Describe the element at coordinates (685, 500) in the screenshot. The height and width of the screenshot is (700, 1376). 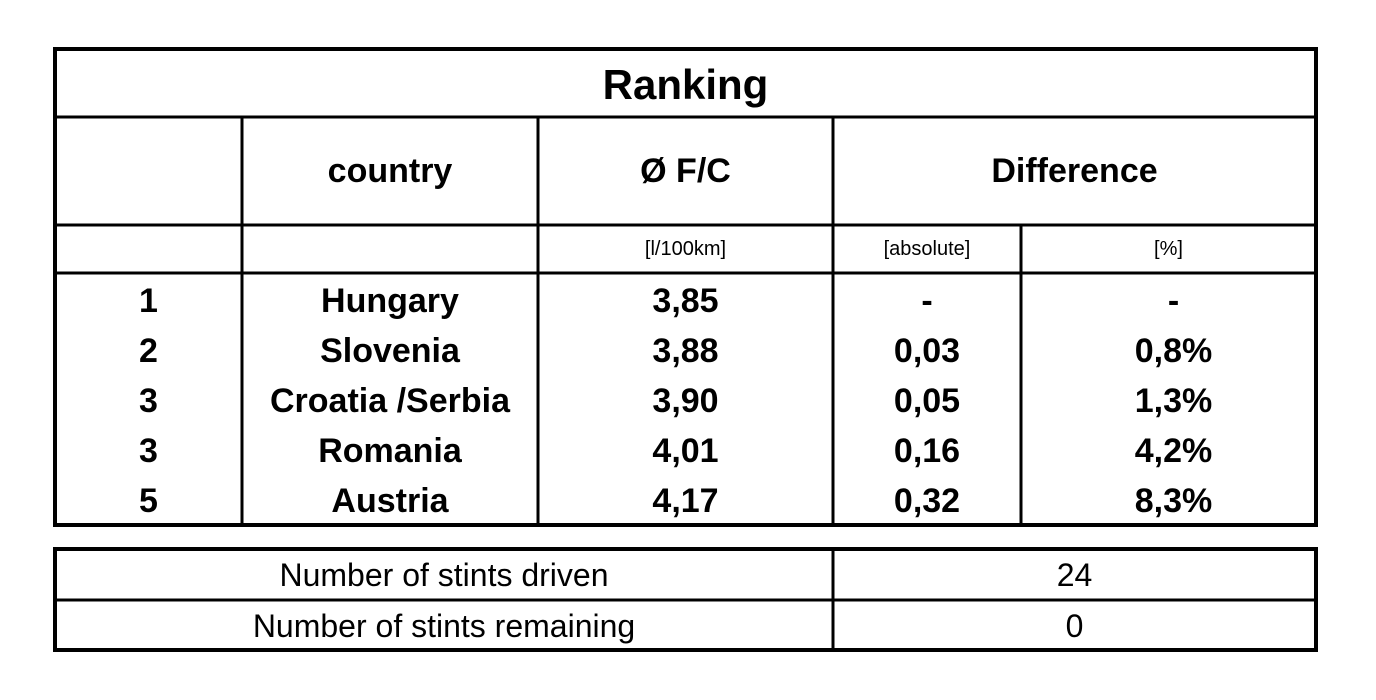
I see `table-cell: 4,17` at that location.